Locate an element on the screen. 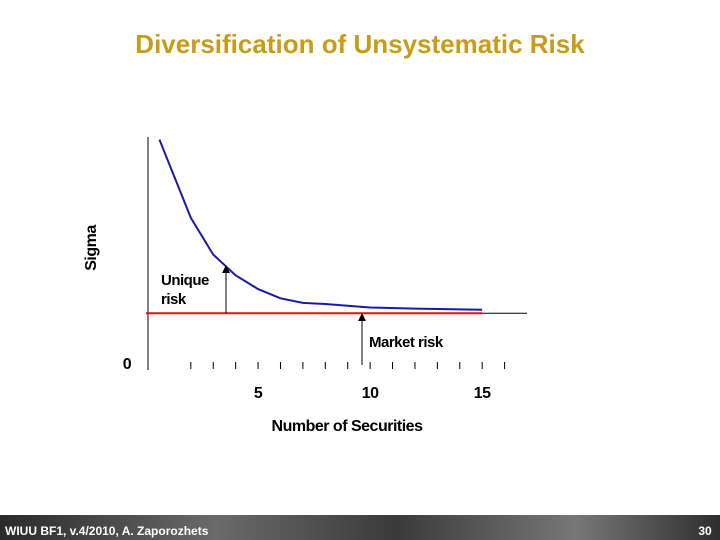 This screenshot has width=720, height=540. slide-title: Diversification of Unsystematic Risk is located at coordinates (360, 44).